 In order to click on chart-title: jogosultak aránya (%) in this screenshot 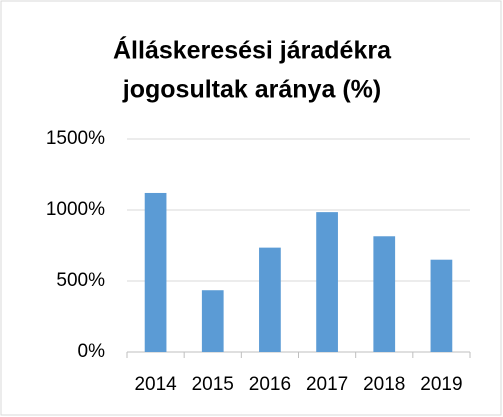, I will do `click(251, 90)`.